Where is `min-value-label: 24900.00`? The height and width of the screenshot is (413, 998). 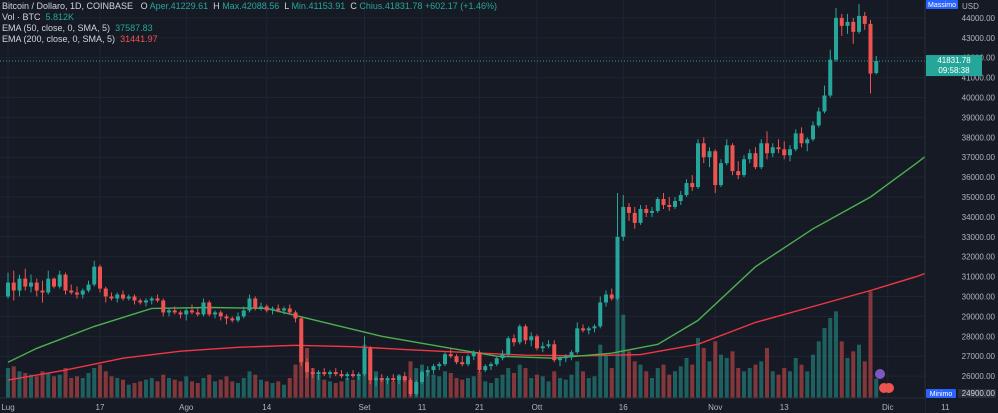
min-value-label: 24900.00 is located at coordinates (979, 393).